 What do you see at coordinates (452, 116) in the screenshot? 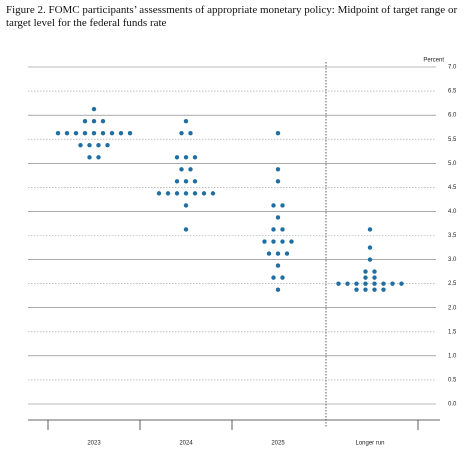
I see `y-tick-label: 6.0` at bounding box center [452, 116].